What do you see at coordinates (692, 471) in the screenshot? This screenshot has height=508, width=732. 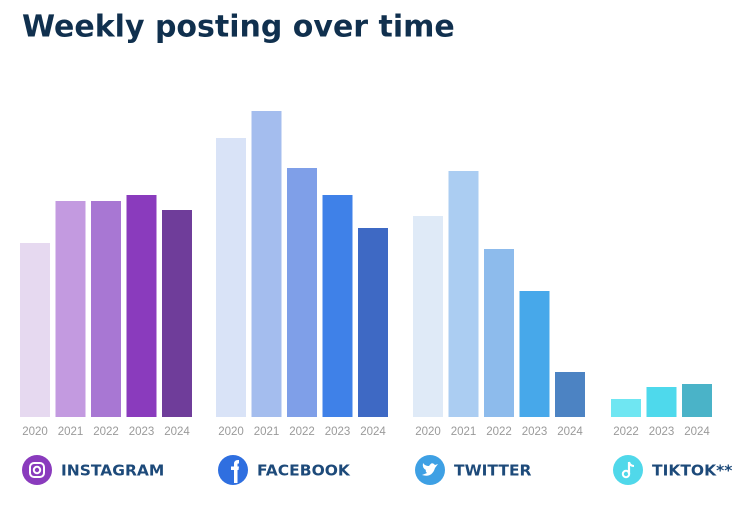 I see `legend-label: TIKTOK**` at bounding box center [692, 471].